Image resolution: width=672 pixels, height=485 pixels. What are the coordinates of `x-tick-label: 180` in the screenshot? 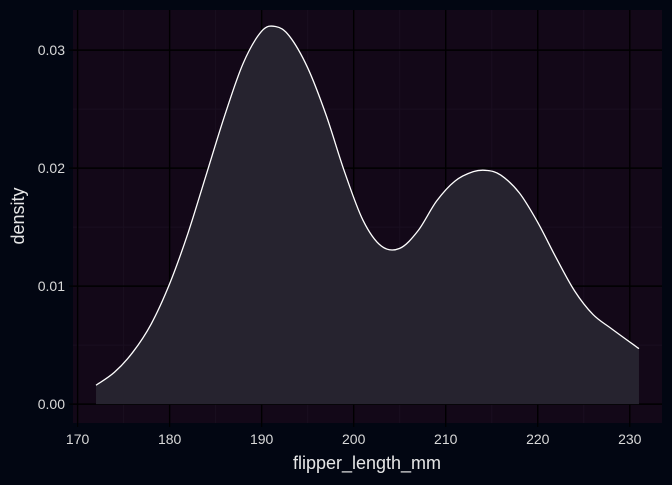 It's located at (170, 439).